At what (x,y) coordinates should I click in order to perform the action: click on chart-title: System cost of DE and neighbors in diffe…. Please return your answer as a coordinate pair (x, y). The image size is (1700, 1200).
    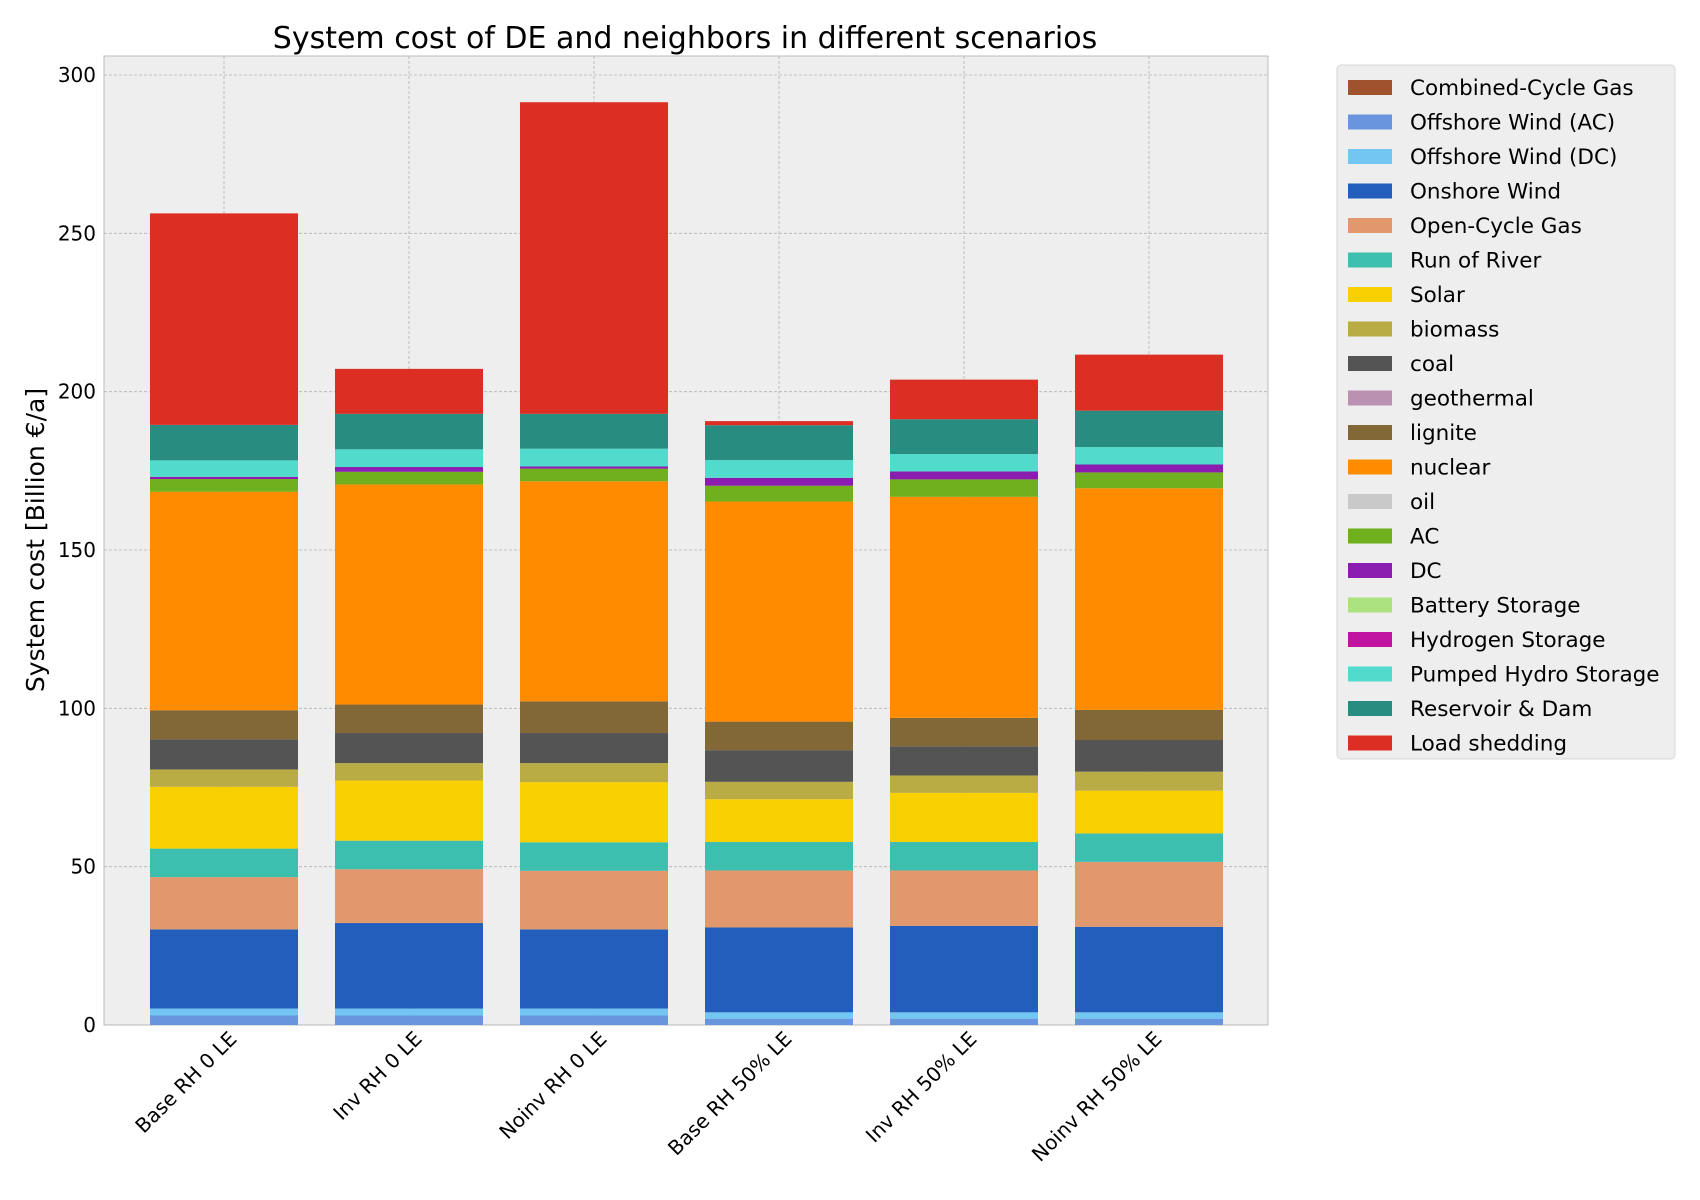
    Looking at the image, I should click on (685, 38).